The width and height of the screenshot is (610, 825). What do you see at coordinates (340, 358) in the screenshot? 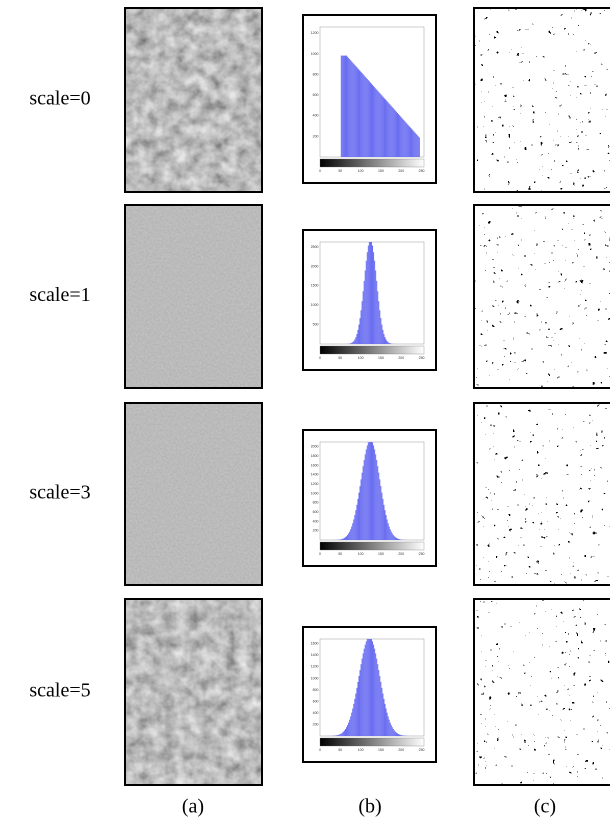
I see `x-tick-label: 50` at bounding box center [340, 358].